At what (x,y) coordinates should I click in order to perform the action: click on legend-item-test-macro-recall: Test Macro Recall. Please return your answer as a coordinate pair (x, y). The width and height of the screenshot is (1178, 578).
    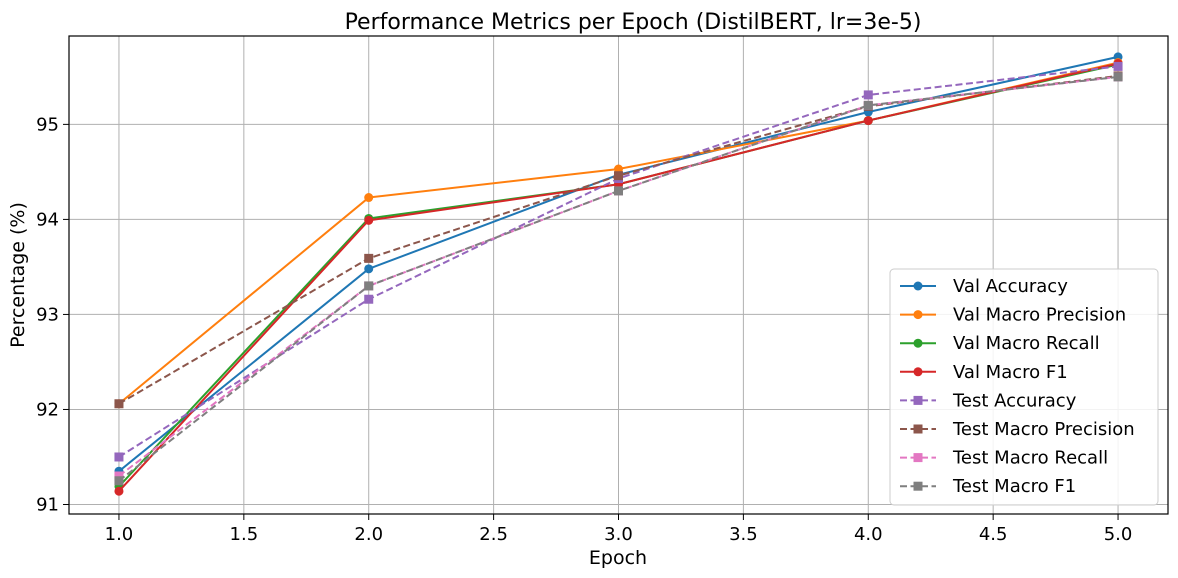
    Looking at the image, I should click on (1004, 458).